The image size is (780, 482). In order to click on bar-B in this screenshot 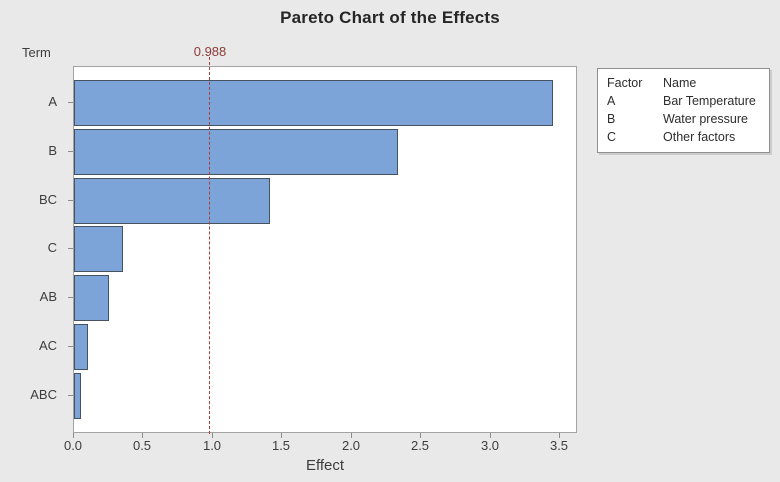, I will do `click(236, 151)`.